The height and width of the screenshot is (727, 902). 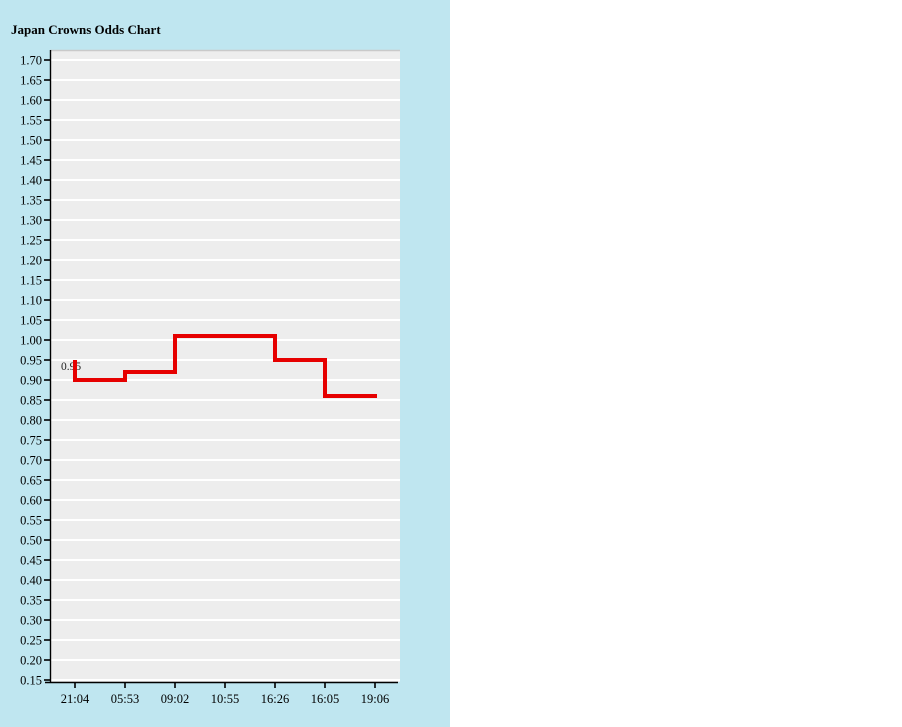 I want to click on y-tick-label: 0.45, so click(x=31, y=561).